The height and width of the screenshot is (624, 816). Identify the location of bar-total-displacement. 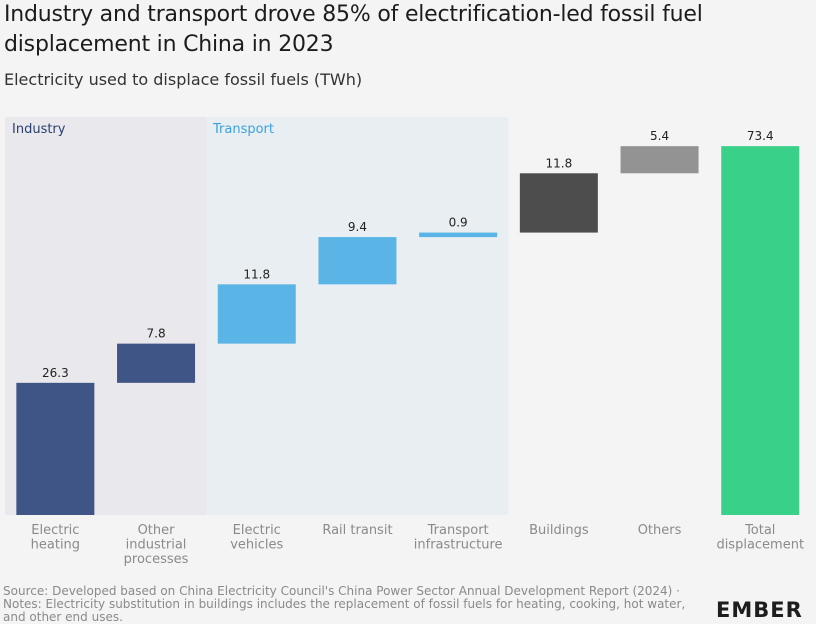
(760, 330).